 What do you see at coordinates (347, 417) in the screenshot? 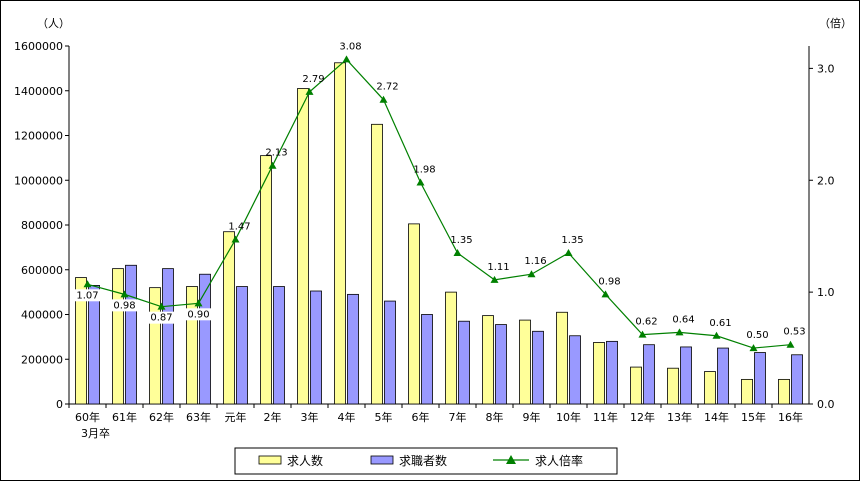
I see `x-tick-label: 4年` at bounding box center [347, 417].